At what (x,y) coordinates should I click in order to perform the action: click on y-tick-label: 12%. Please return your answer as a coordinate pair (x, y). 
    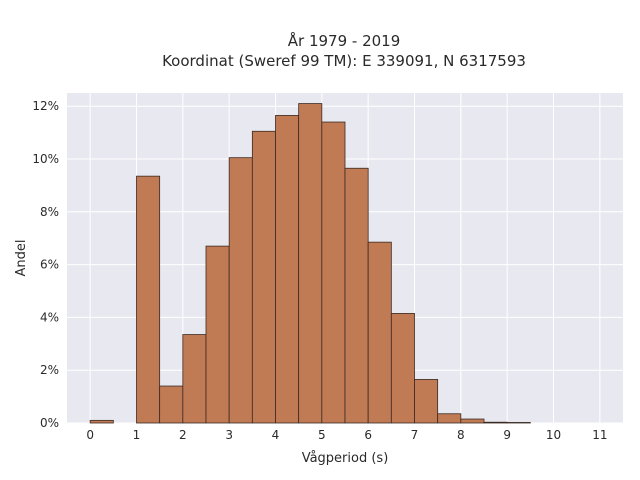
    Looking at the image, I should click on (45, 106).